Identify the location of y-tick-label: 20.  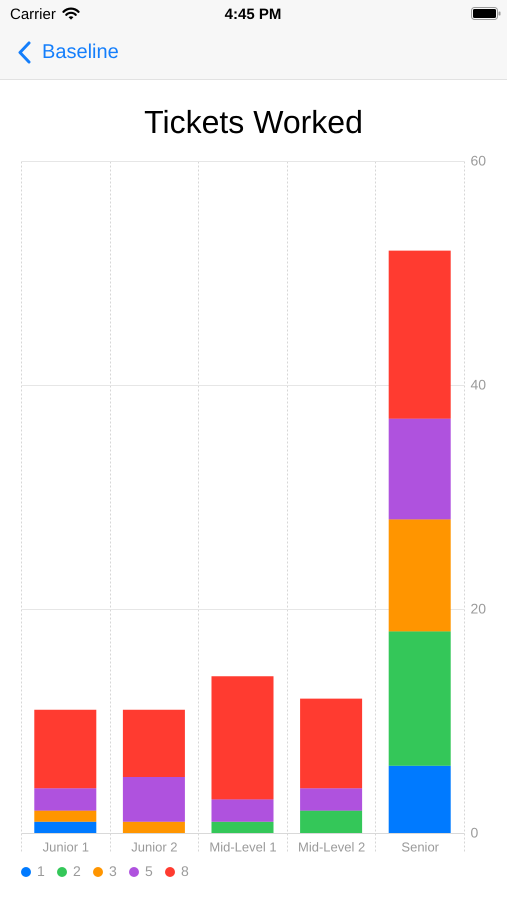
(478, 608).